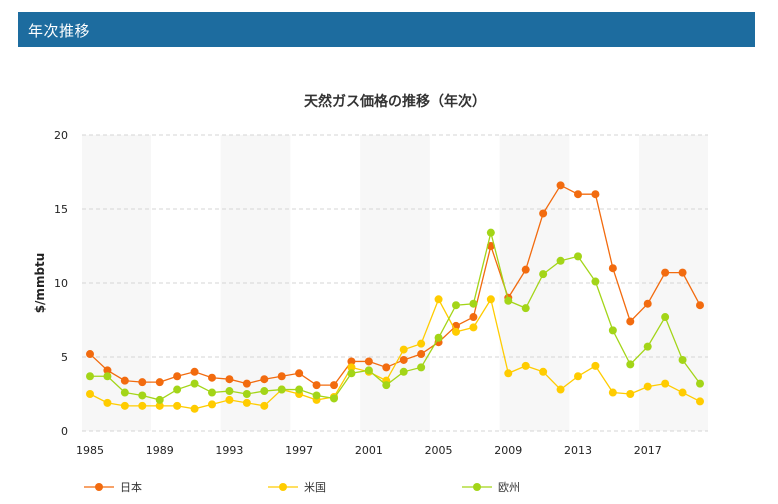  Describe the element at coordinates (648, 450) in the screenshot. I see `x-tick-label: 2017` at that location.